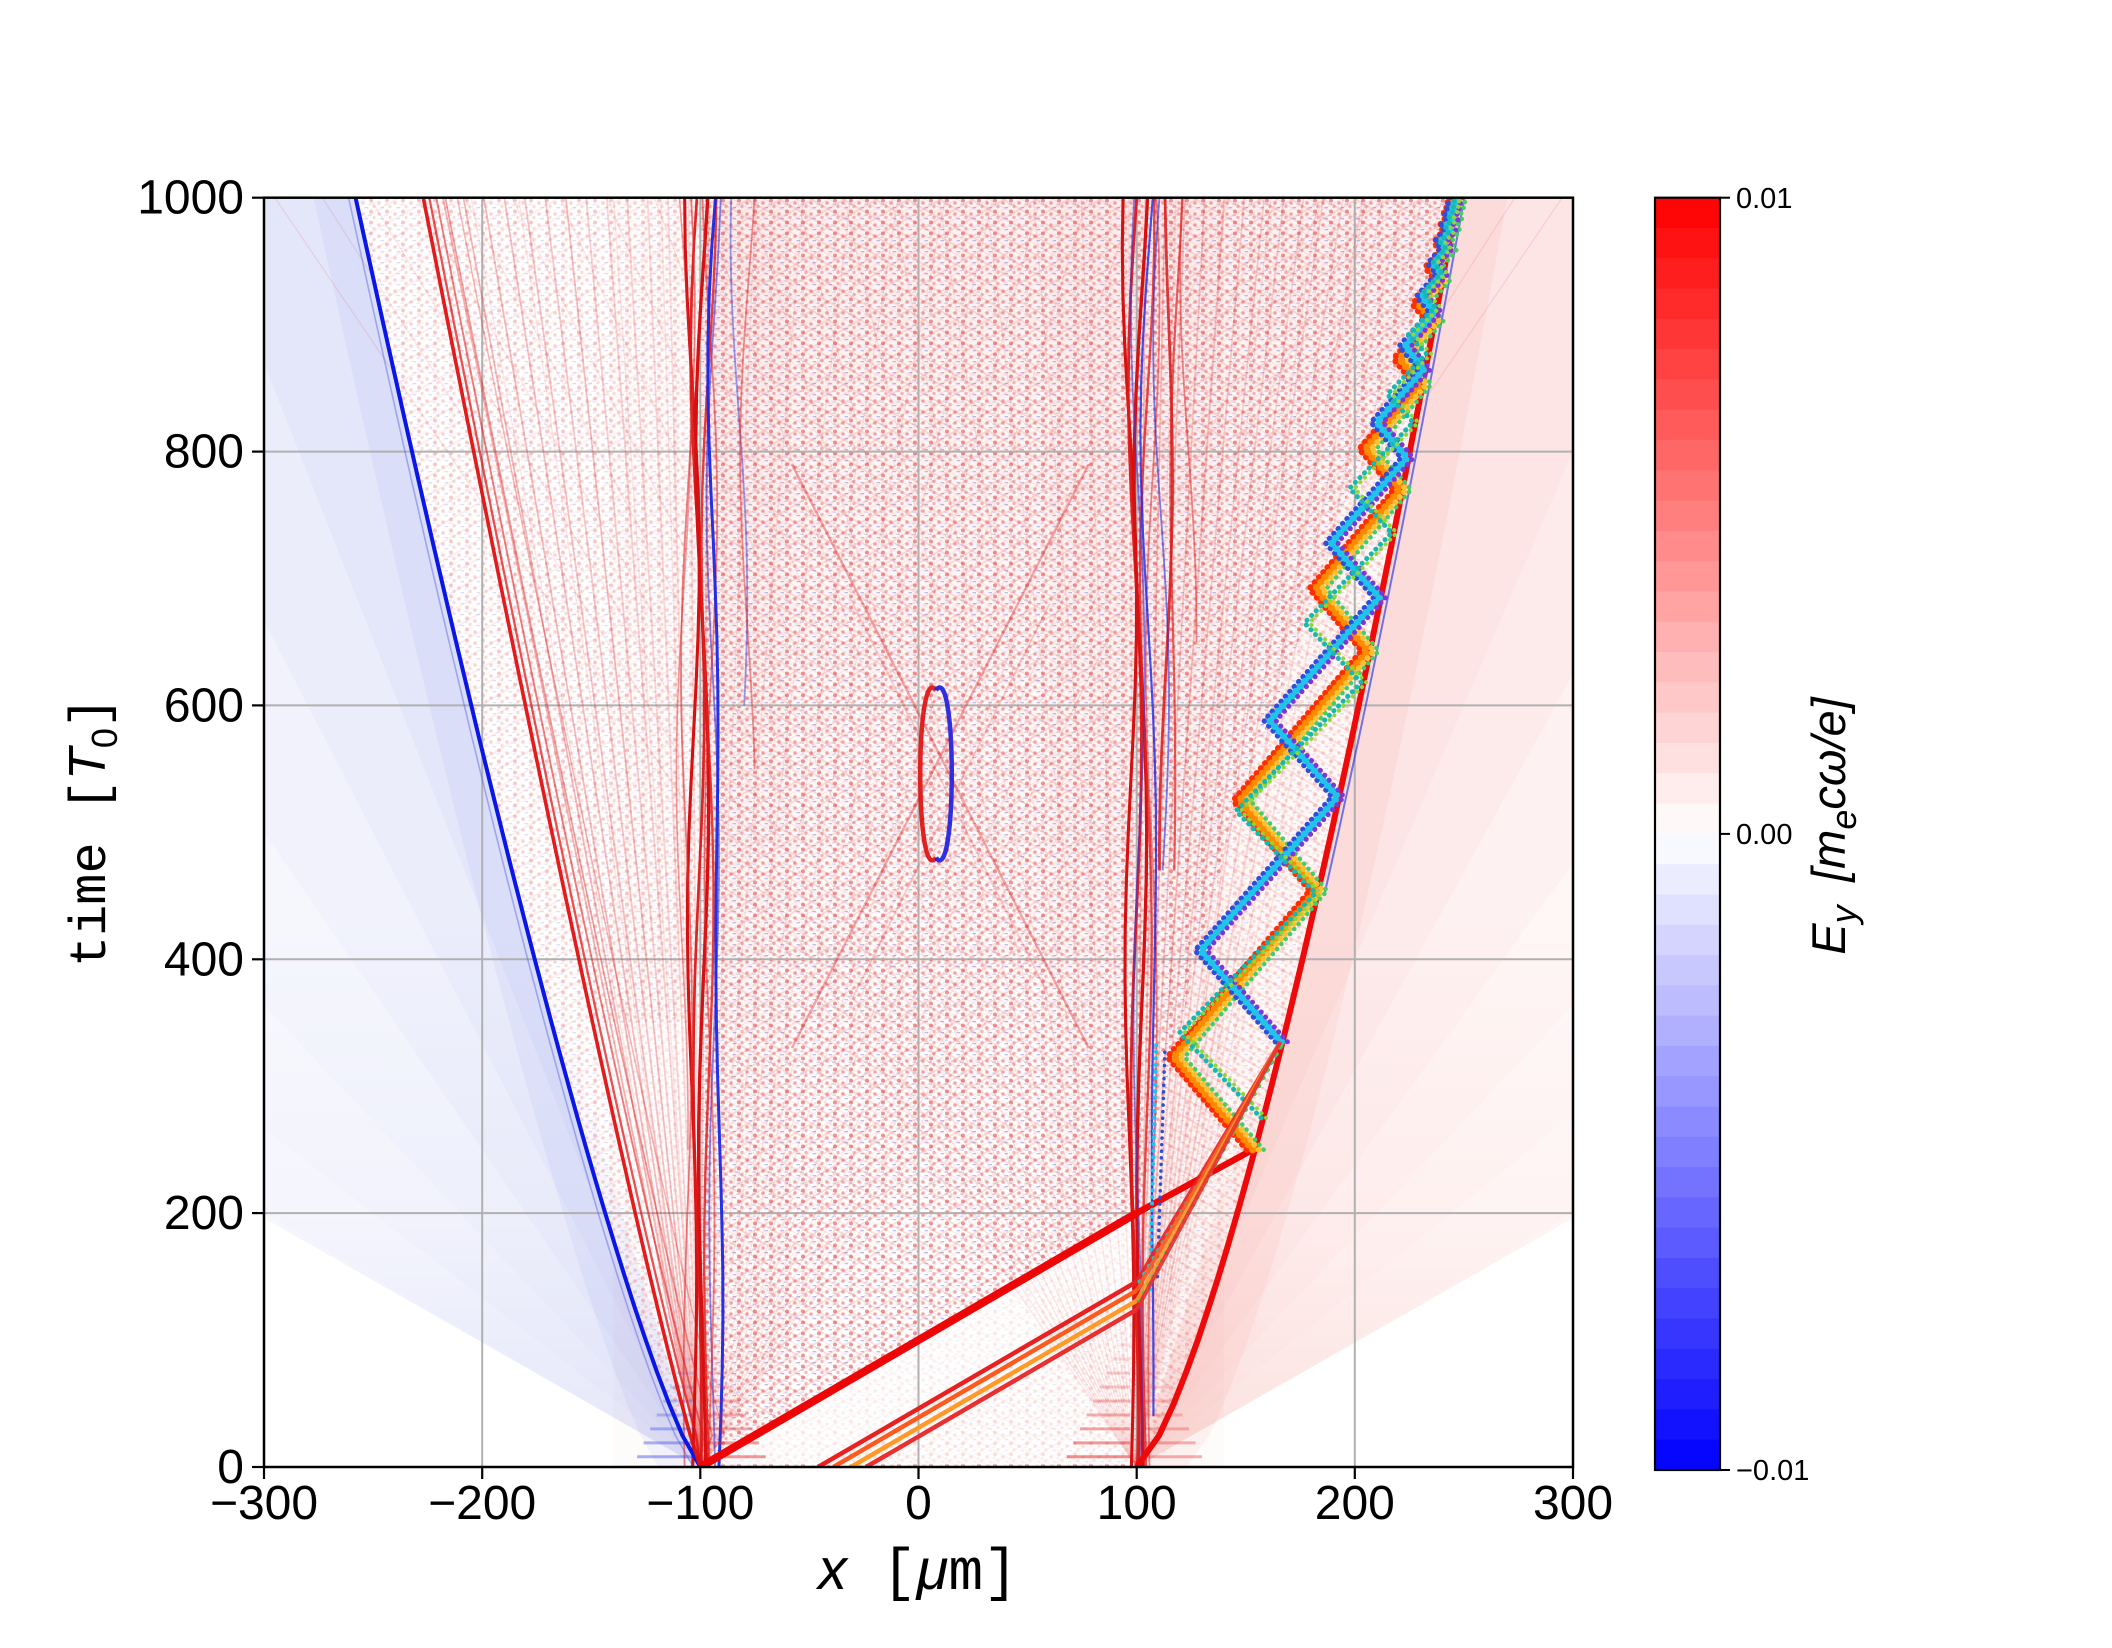  Describe the element at coordinates (204, 452) in the screenshot. I see `svg-text: 800` at that location.